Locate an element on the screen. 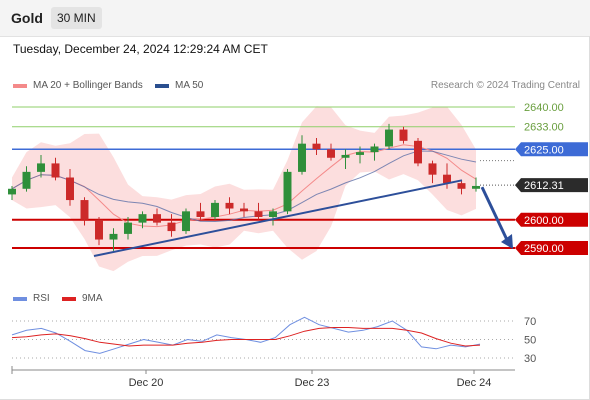  target-level-label-0: 2640.00 is located at coordinates (544, 108).